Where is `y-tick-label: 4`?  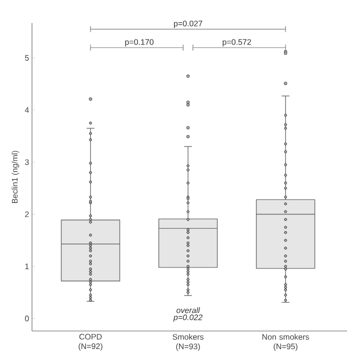 y-tick-label: 4 is located at coordinates (26, 110).